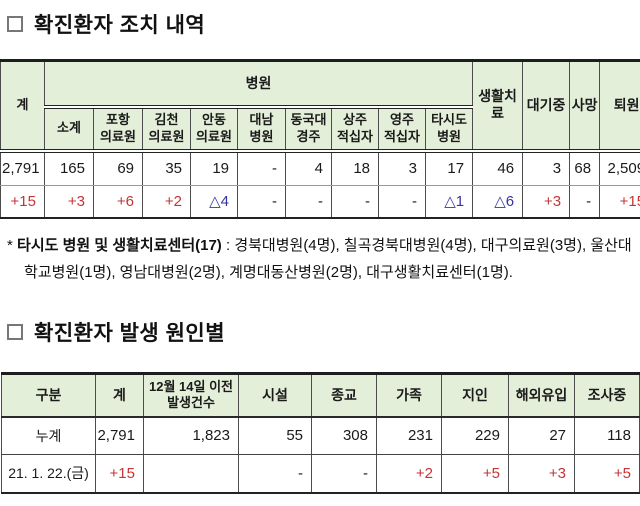  I want to click on header-cell: 동국대 경주, so click(308, 129).